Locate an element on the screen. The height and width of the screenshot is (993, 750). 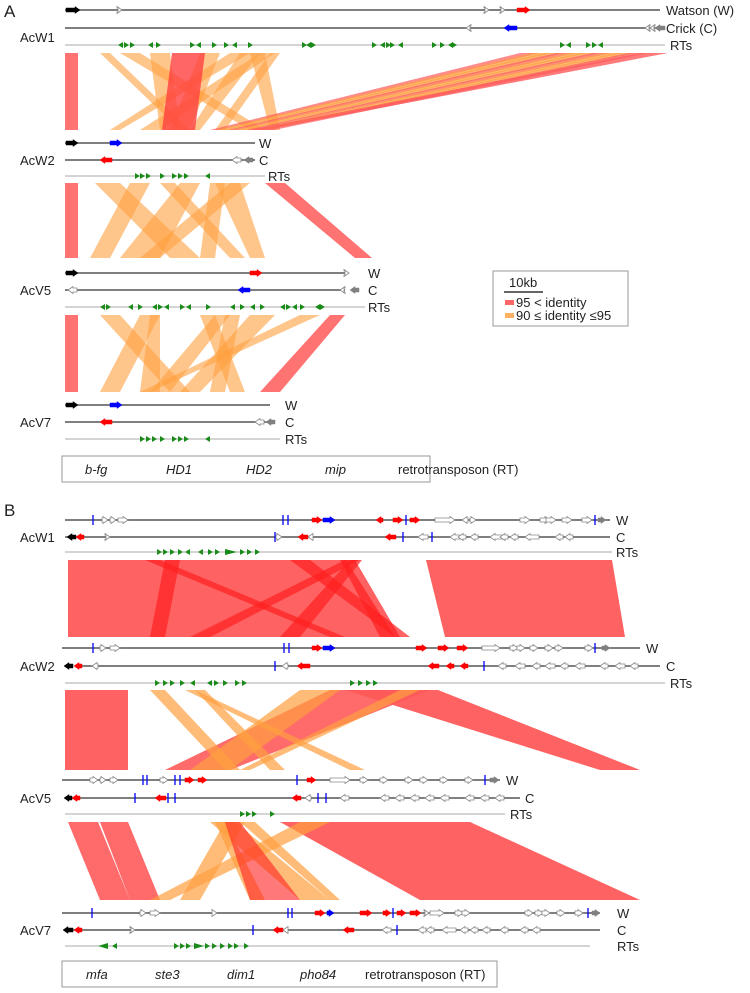
panel-a-letter: A is located at coordinates (10, 11).